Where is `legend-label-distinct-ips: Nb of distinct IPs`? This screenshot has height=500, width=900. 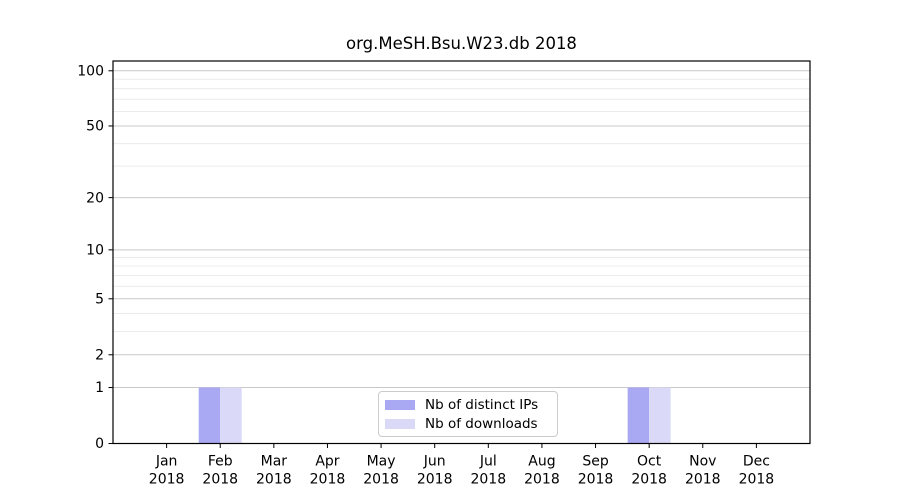 legend-label-distinct-ips: Nb of distinct IPs is located at coordinates (482, 404).